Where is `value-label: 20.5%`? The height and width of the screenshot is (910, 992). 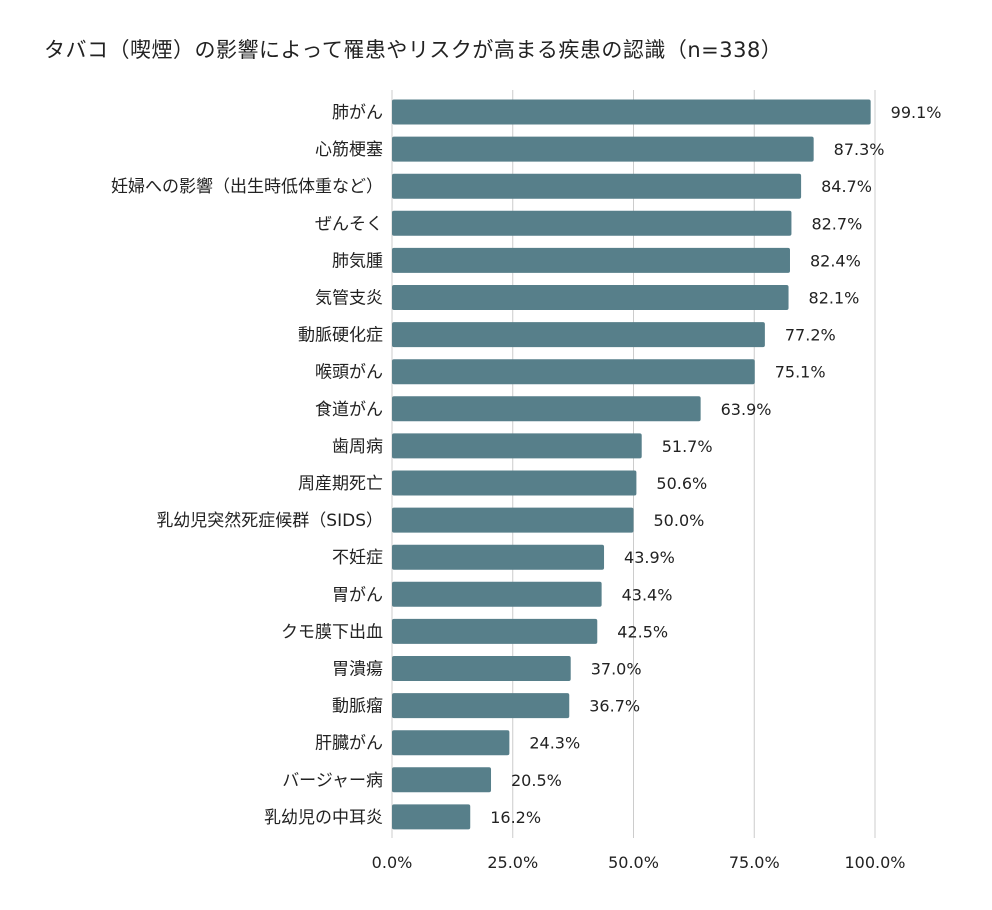
value-label: 20.5% is located at coordinates (536, 780).